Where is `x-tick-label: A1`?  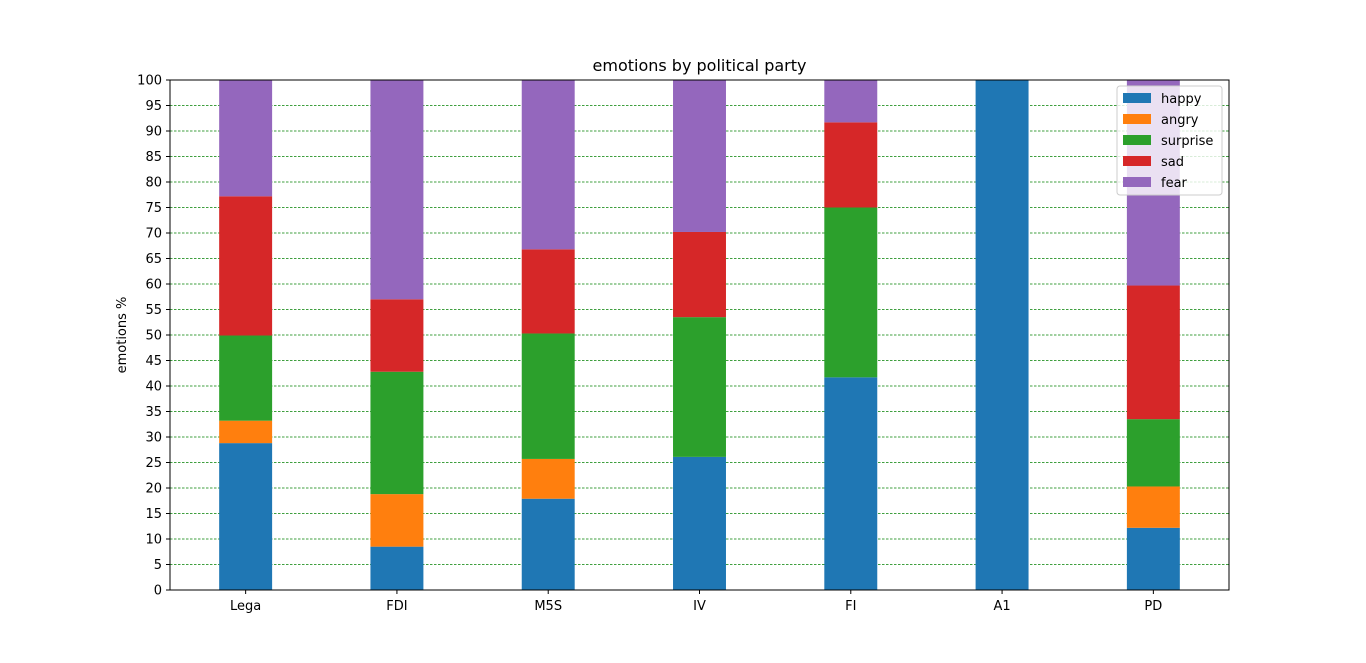
x-tick-label: A1 is located at coordinates (1001, 606).